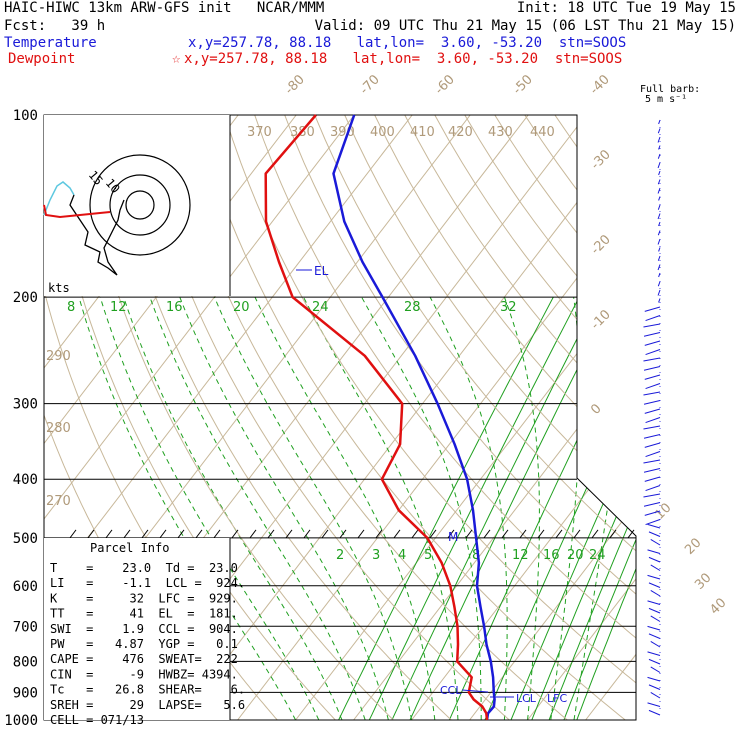  What do you see at coordinates (144, 629) in the screenshot?
I see `parcel-info-row: SWI = 1.9 CCL = 904.` at bounding box center [144, 629].